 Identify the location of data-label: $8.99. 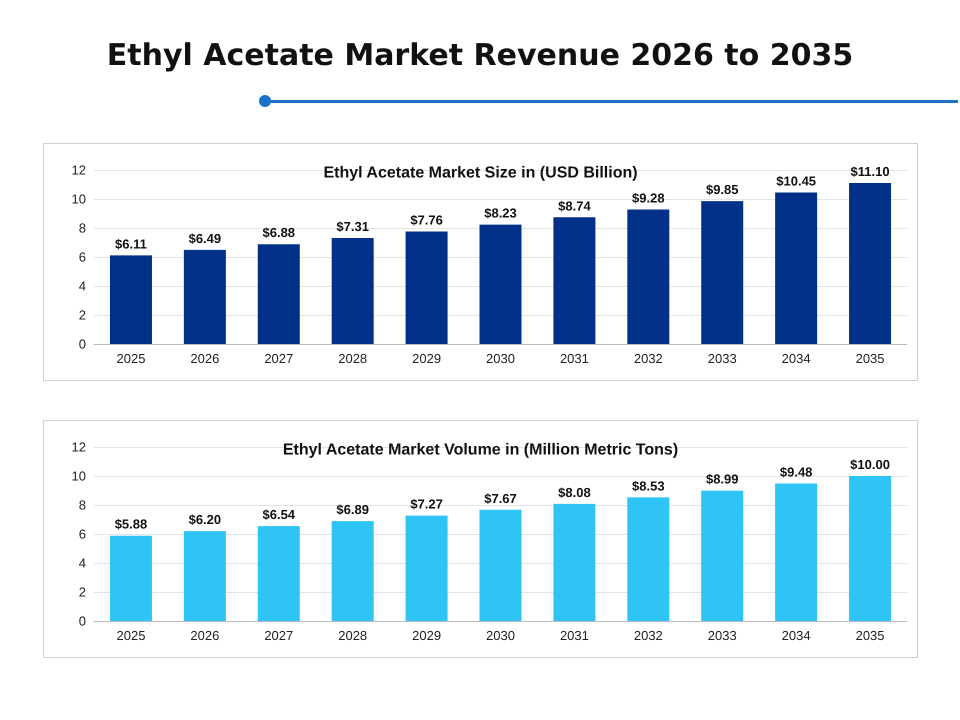
(722, 479).